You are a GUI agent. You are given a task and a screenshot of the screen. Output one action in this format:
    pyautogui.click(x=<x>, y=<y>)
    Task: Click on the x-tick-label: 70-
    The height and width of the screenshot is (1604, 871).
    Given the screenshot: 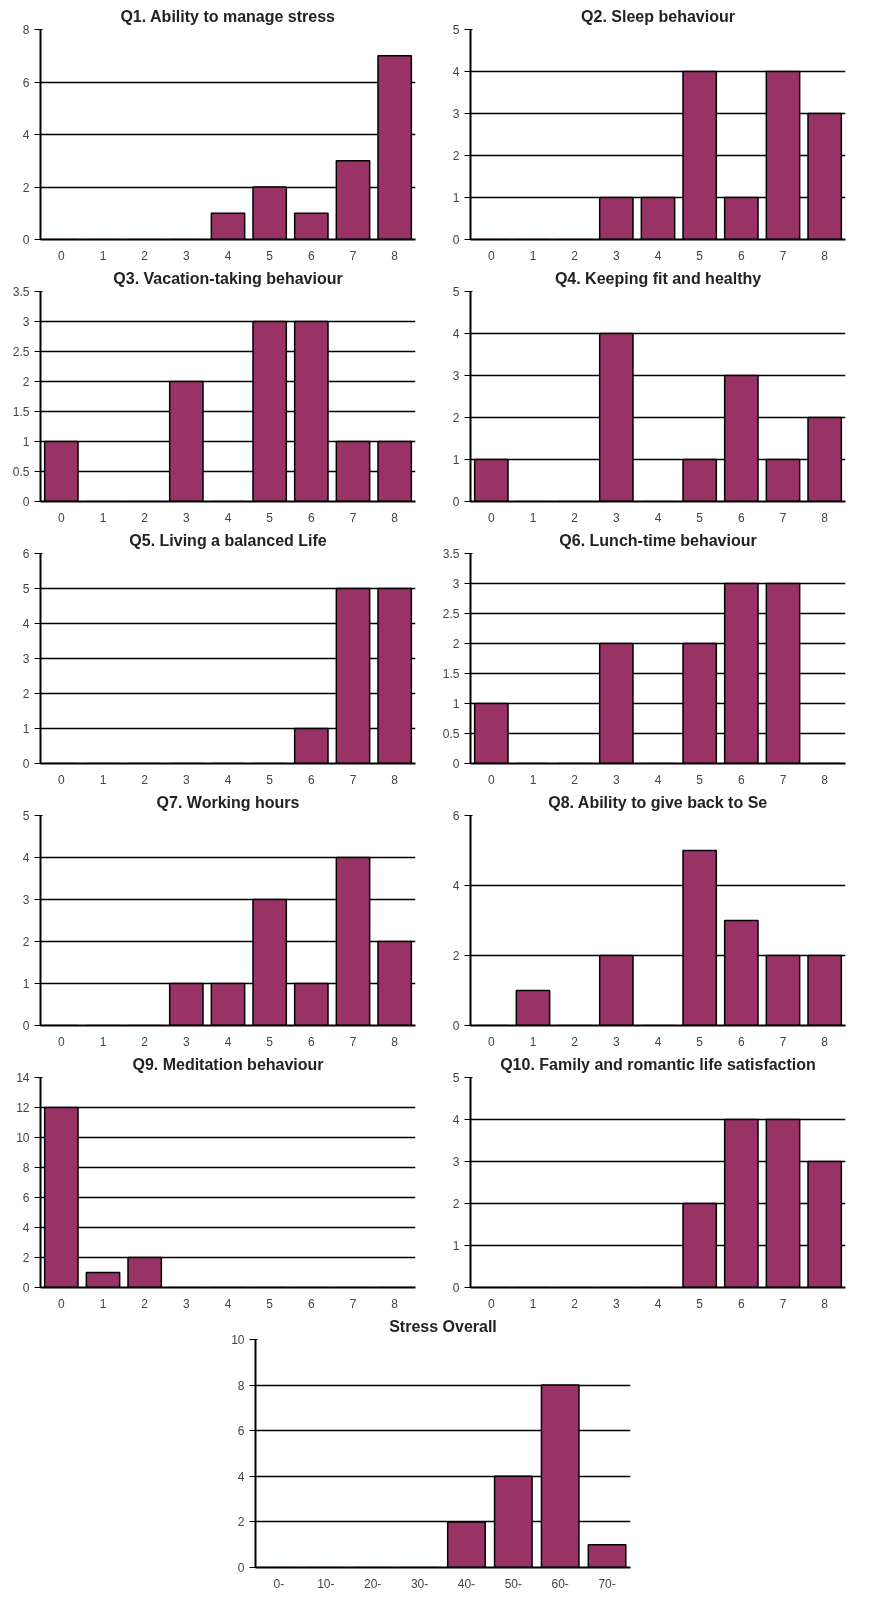 What is the action you would take?
    pyautogui.click(x=607, y=1583)
    